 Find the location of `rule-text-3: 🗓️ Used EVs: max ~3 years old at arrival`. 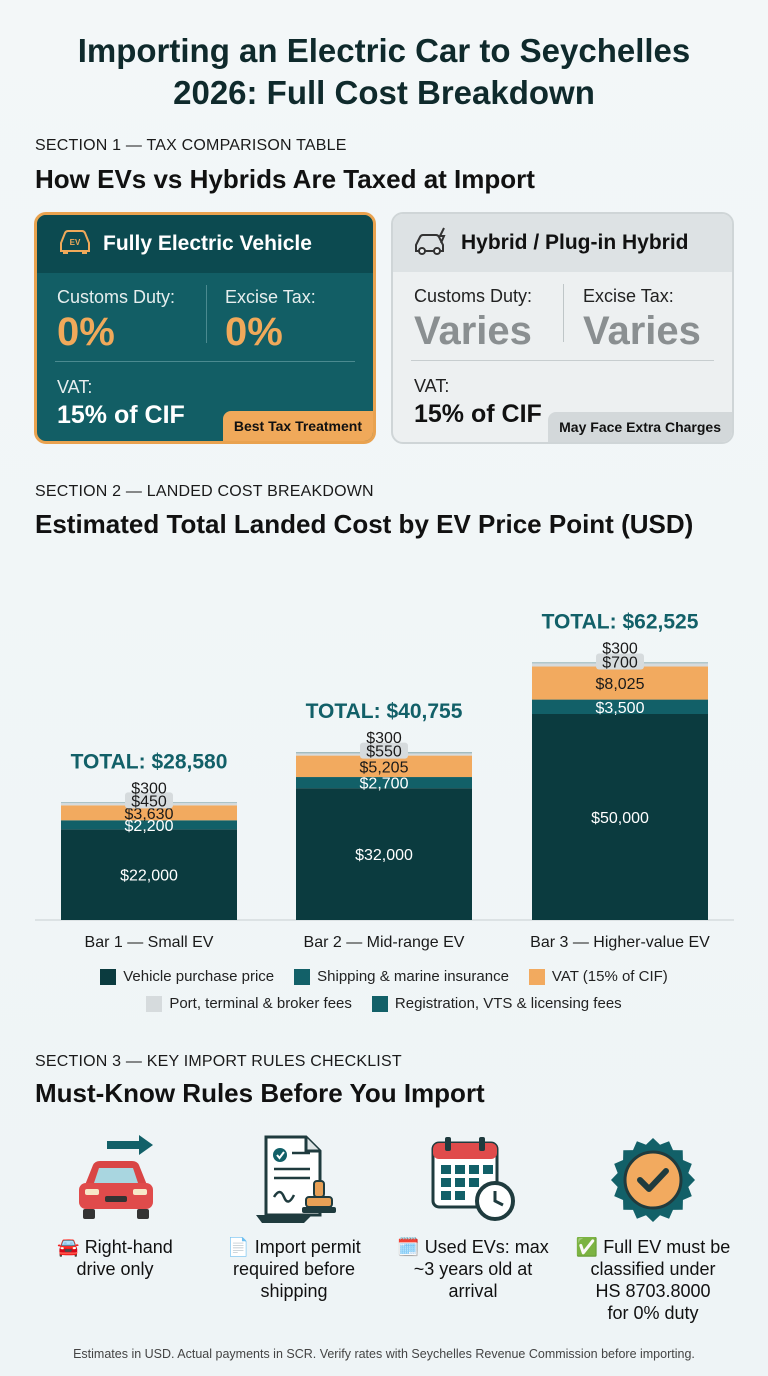

rule-text-3: 🗓️ Used EVs: max ~3 years old at arrival is located at coordinates (473, 1269).